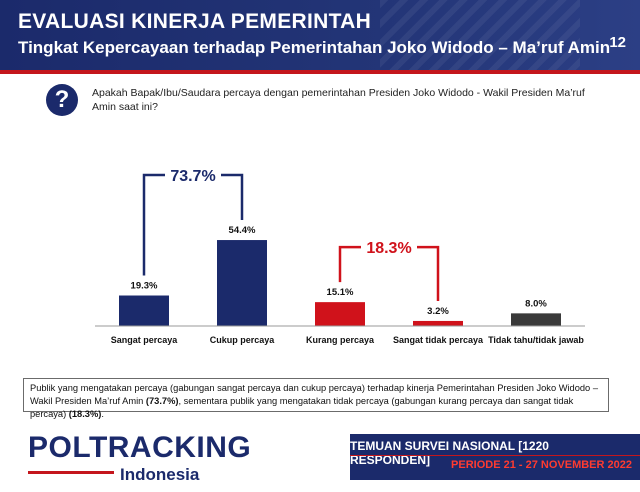  Describe the element at coordinates (102, 414) in the screenshot. I see `note-text-c: .` at that location.